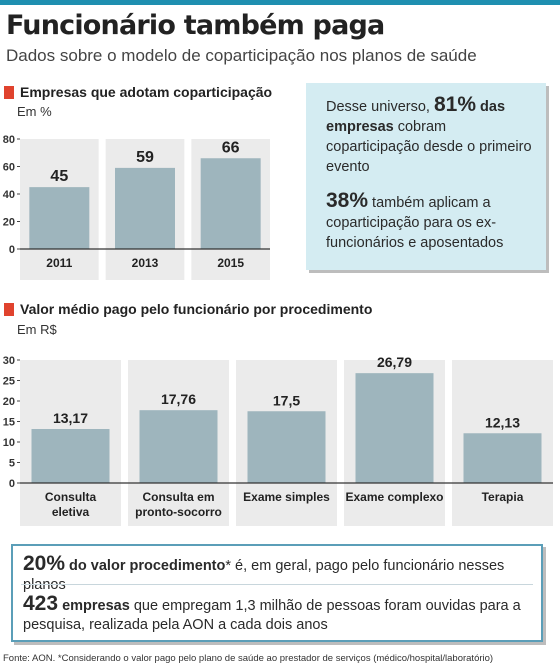  I want to click on data-label: 66, so click(231, 147).